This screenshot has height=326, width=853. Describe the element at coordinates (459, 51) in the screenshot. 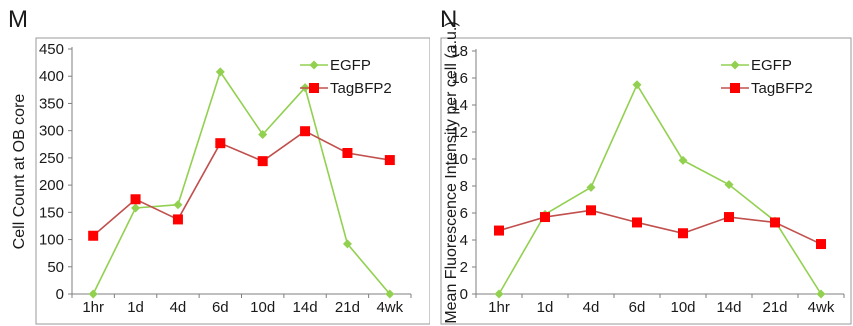

I see `y-tick-label: 18` at that location.